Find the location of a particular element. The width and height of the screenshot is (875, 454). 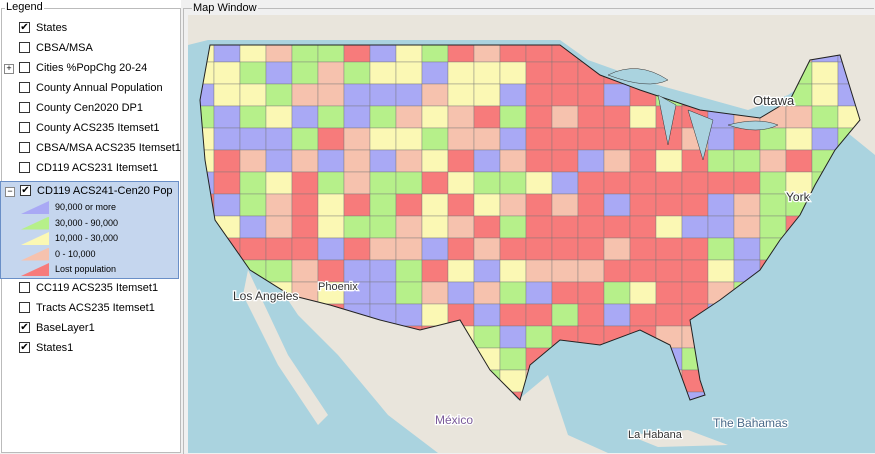

expander: + is located at coordinates (9, 69).